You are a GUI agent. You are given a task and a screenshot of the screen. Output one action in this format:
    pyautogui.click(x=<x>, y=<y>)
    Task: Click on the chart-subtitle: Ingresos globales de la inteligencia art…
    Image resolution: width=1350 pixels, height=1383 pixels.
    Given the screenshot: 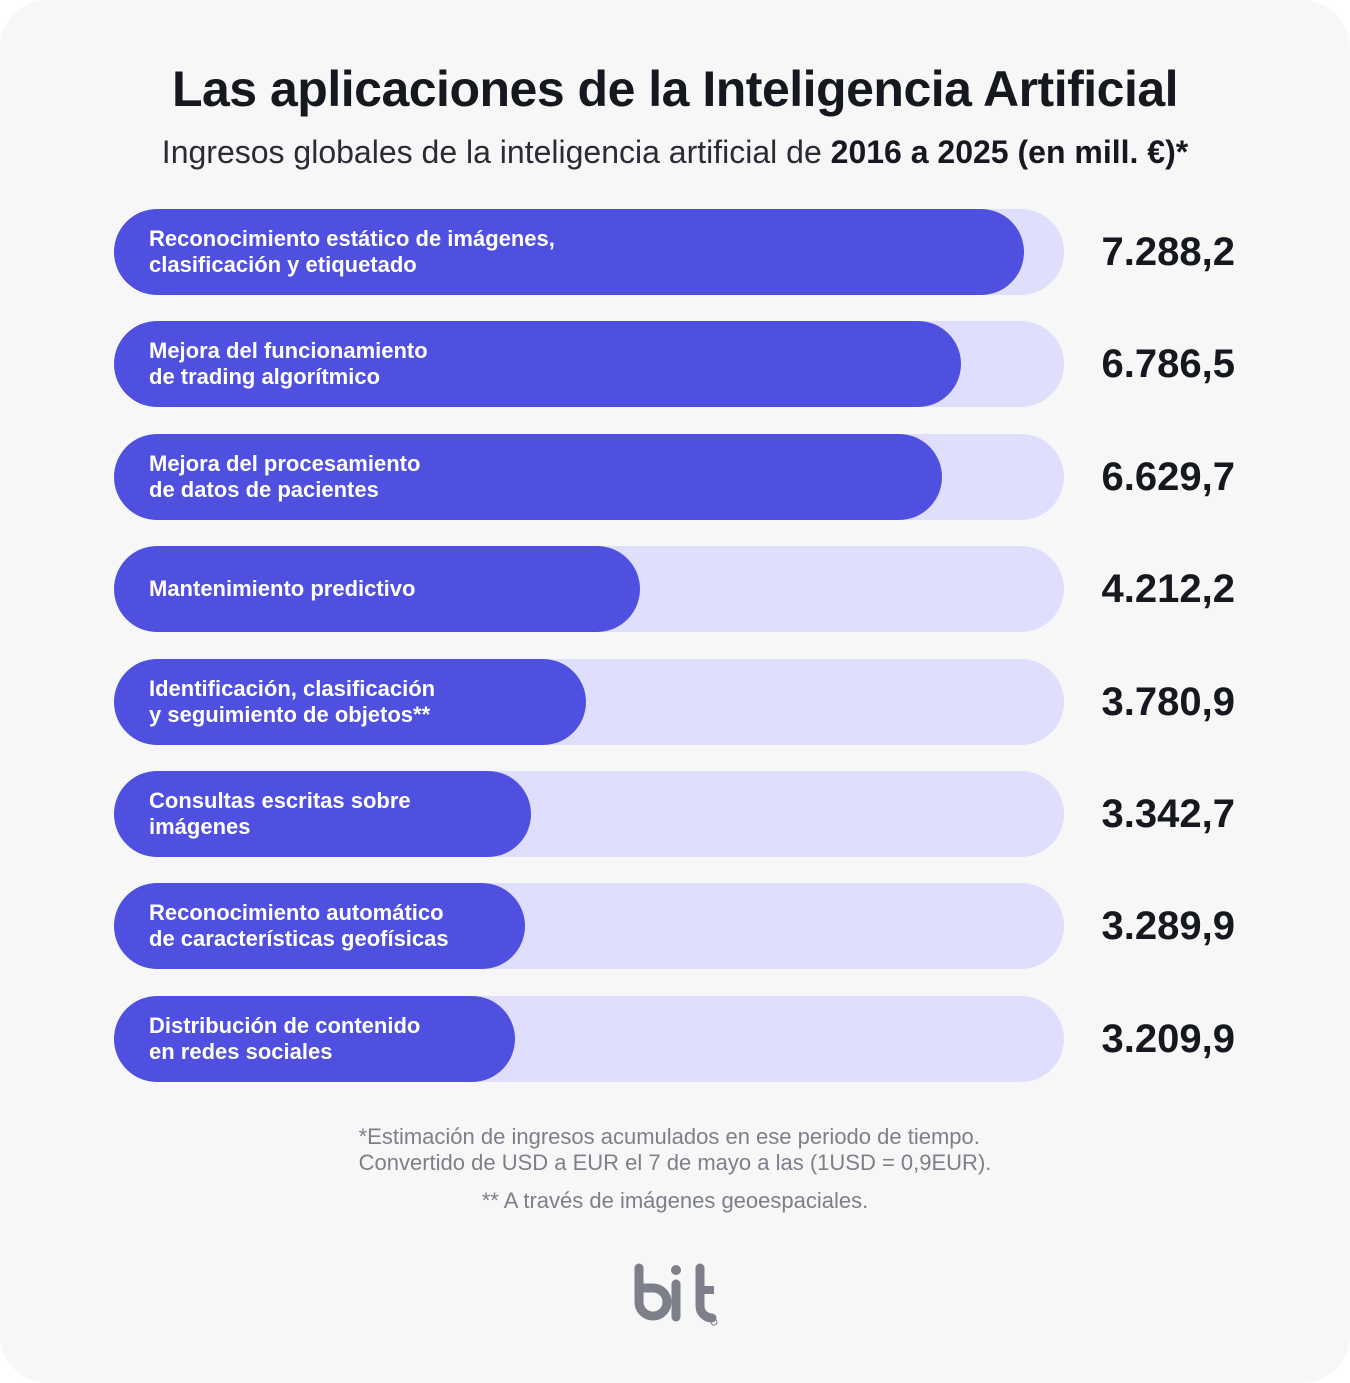 What is the action you would take?
    pyautogui.click(x=675, y=152)
    